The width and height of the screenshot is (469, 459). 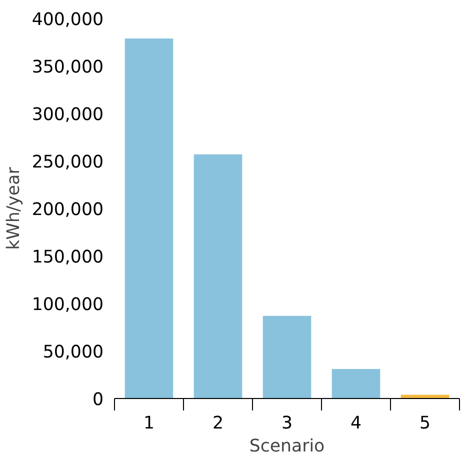 What do you see at coordinates (68, 162) in the screenshot?
I see `y-tick-label: 250,000` at bounding box center [68, 162].